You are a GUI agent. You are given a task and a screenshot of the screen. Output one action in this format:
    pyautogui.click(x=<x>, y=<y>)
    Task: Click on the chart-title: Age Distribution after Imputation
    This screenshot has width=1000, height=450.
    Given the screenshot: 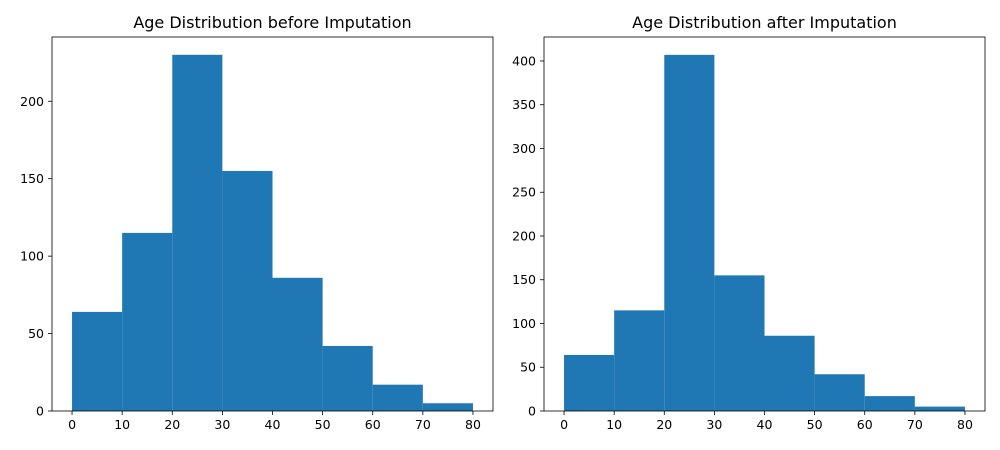 What is the action you would take?
    pyautogui.click(x=764, y=22)
    